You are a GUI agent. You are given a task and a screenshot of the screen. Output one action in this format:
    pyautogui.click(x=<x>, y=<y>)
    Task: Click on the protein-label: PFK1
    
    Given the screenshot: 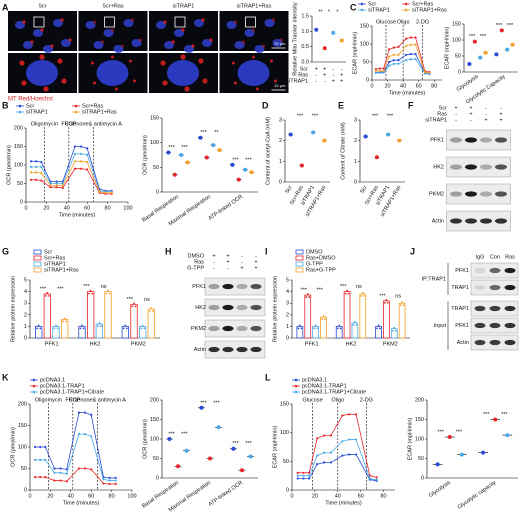 What is the action you would take?
    pyautogui.click(x=437, y=140)
    